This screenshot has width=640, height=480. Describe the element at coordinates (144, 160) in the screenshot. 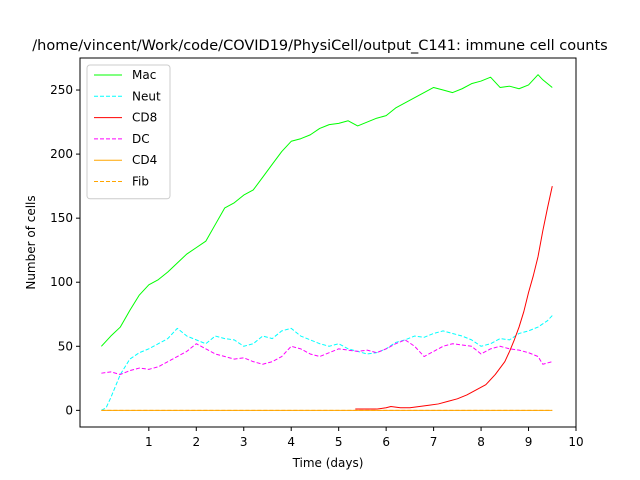

I see `legend-label-cd4: CD4` at that location.